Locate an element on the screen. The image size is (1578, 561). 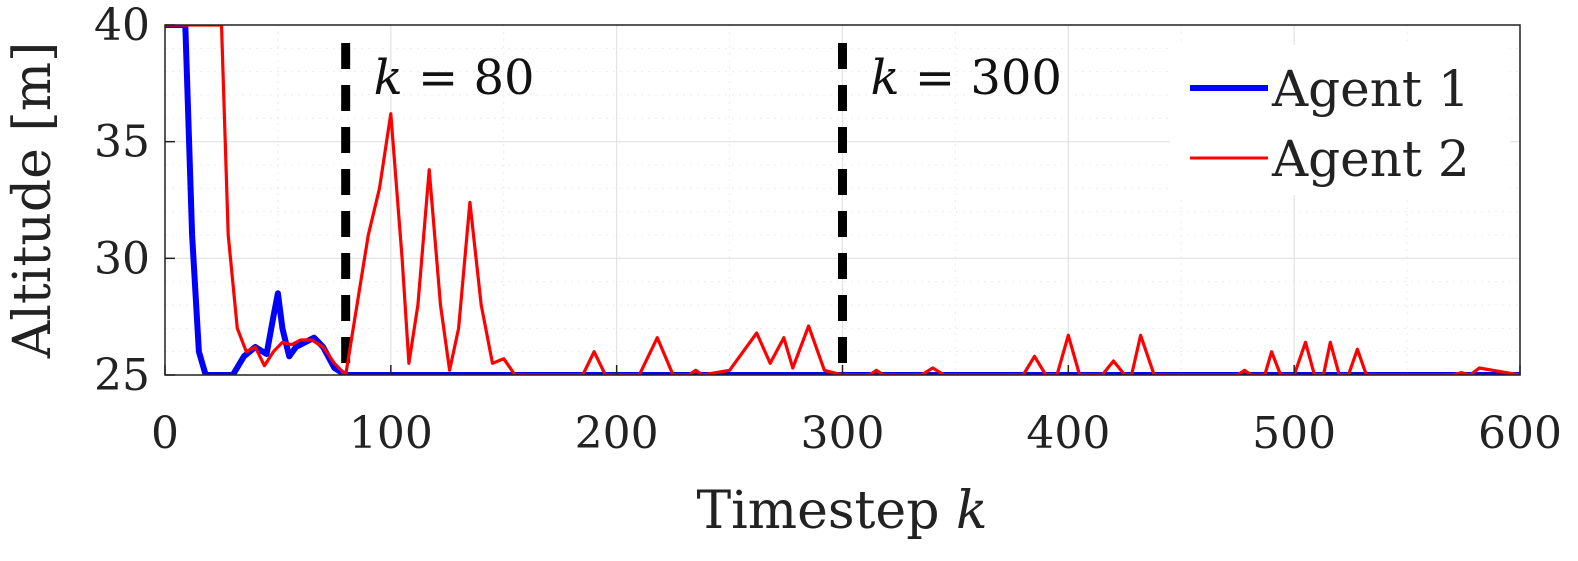
x-tick-label: 500 is located at coordinates (1294, 433).